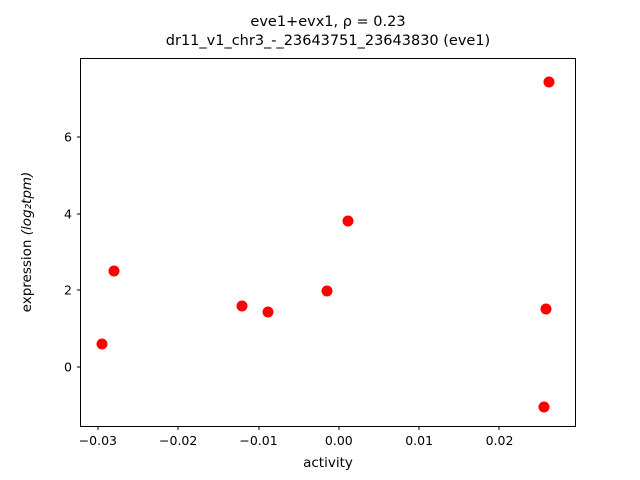 Image resolution: width=640 pixels, height=480 pixels. I want to click on y-tick-label: 4, so click(68, 214).